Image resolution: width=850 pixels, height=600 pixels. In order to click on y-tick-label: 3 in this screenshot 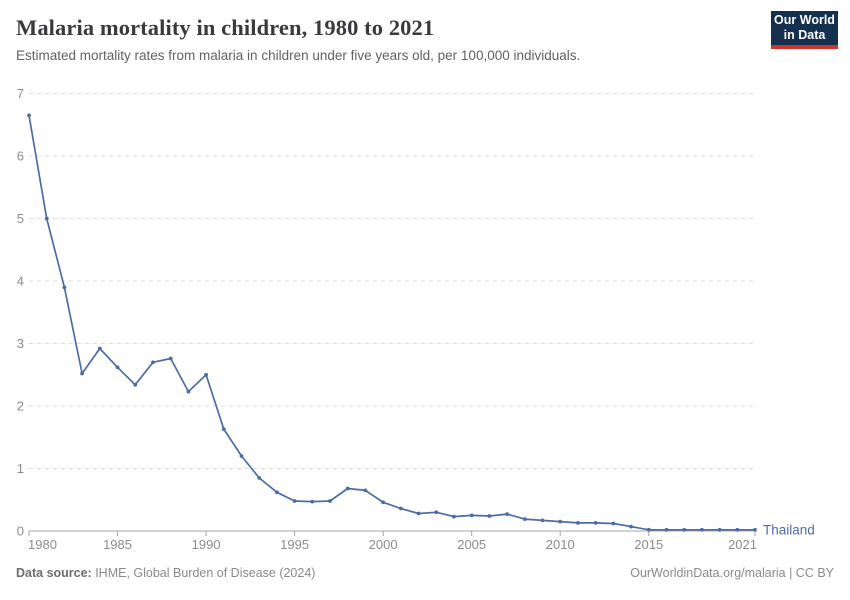, I will do `click(20, 343)`.